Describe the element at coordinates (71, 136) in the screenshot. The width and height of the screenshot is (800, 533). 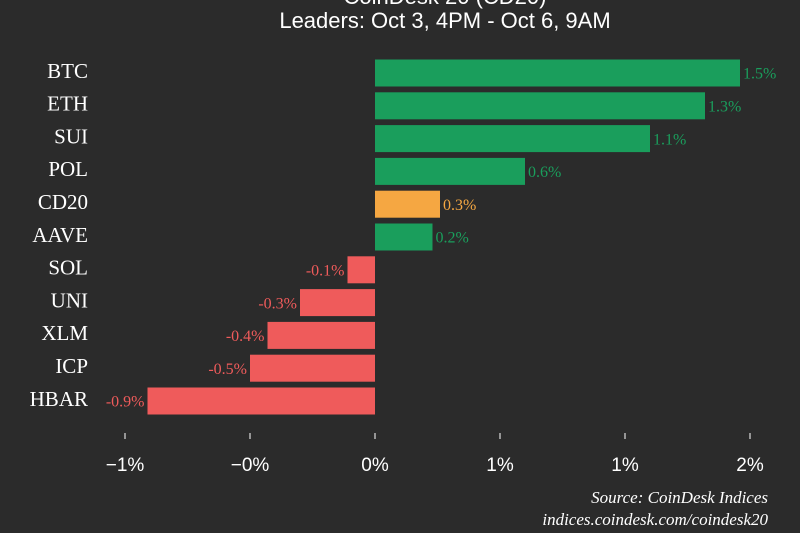
I see `category-label: SUI` at that location.